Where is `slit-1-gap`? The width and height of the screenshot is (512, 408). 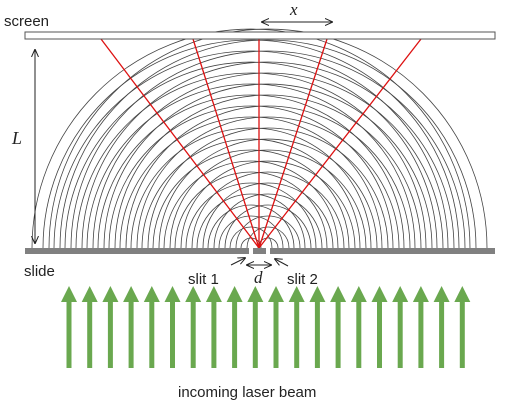 slit-1-gap is located at coordinates (251, 251).